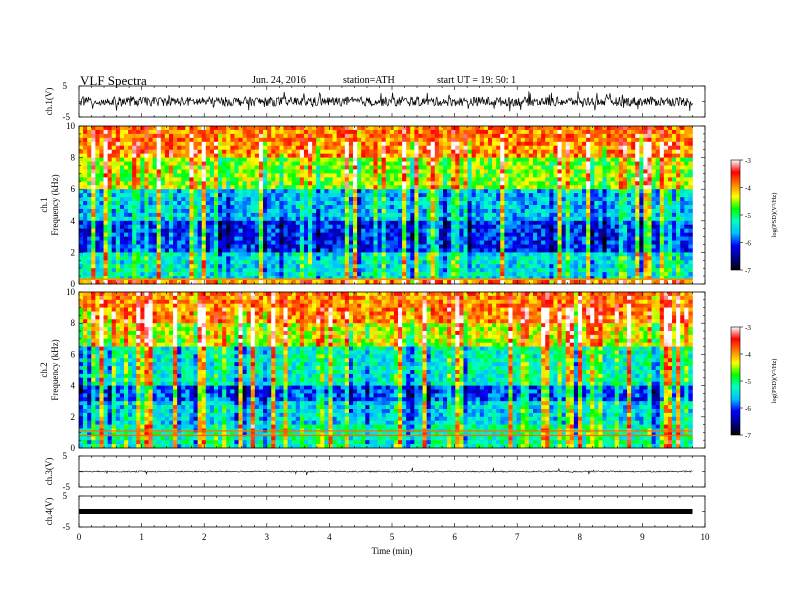 This screenshot has height=612, width=792. Describe the element at coordinates (392, 551) in the screenshot. I see `x-axis-label: Time (min)` at that location.